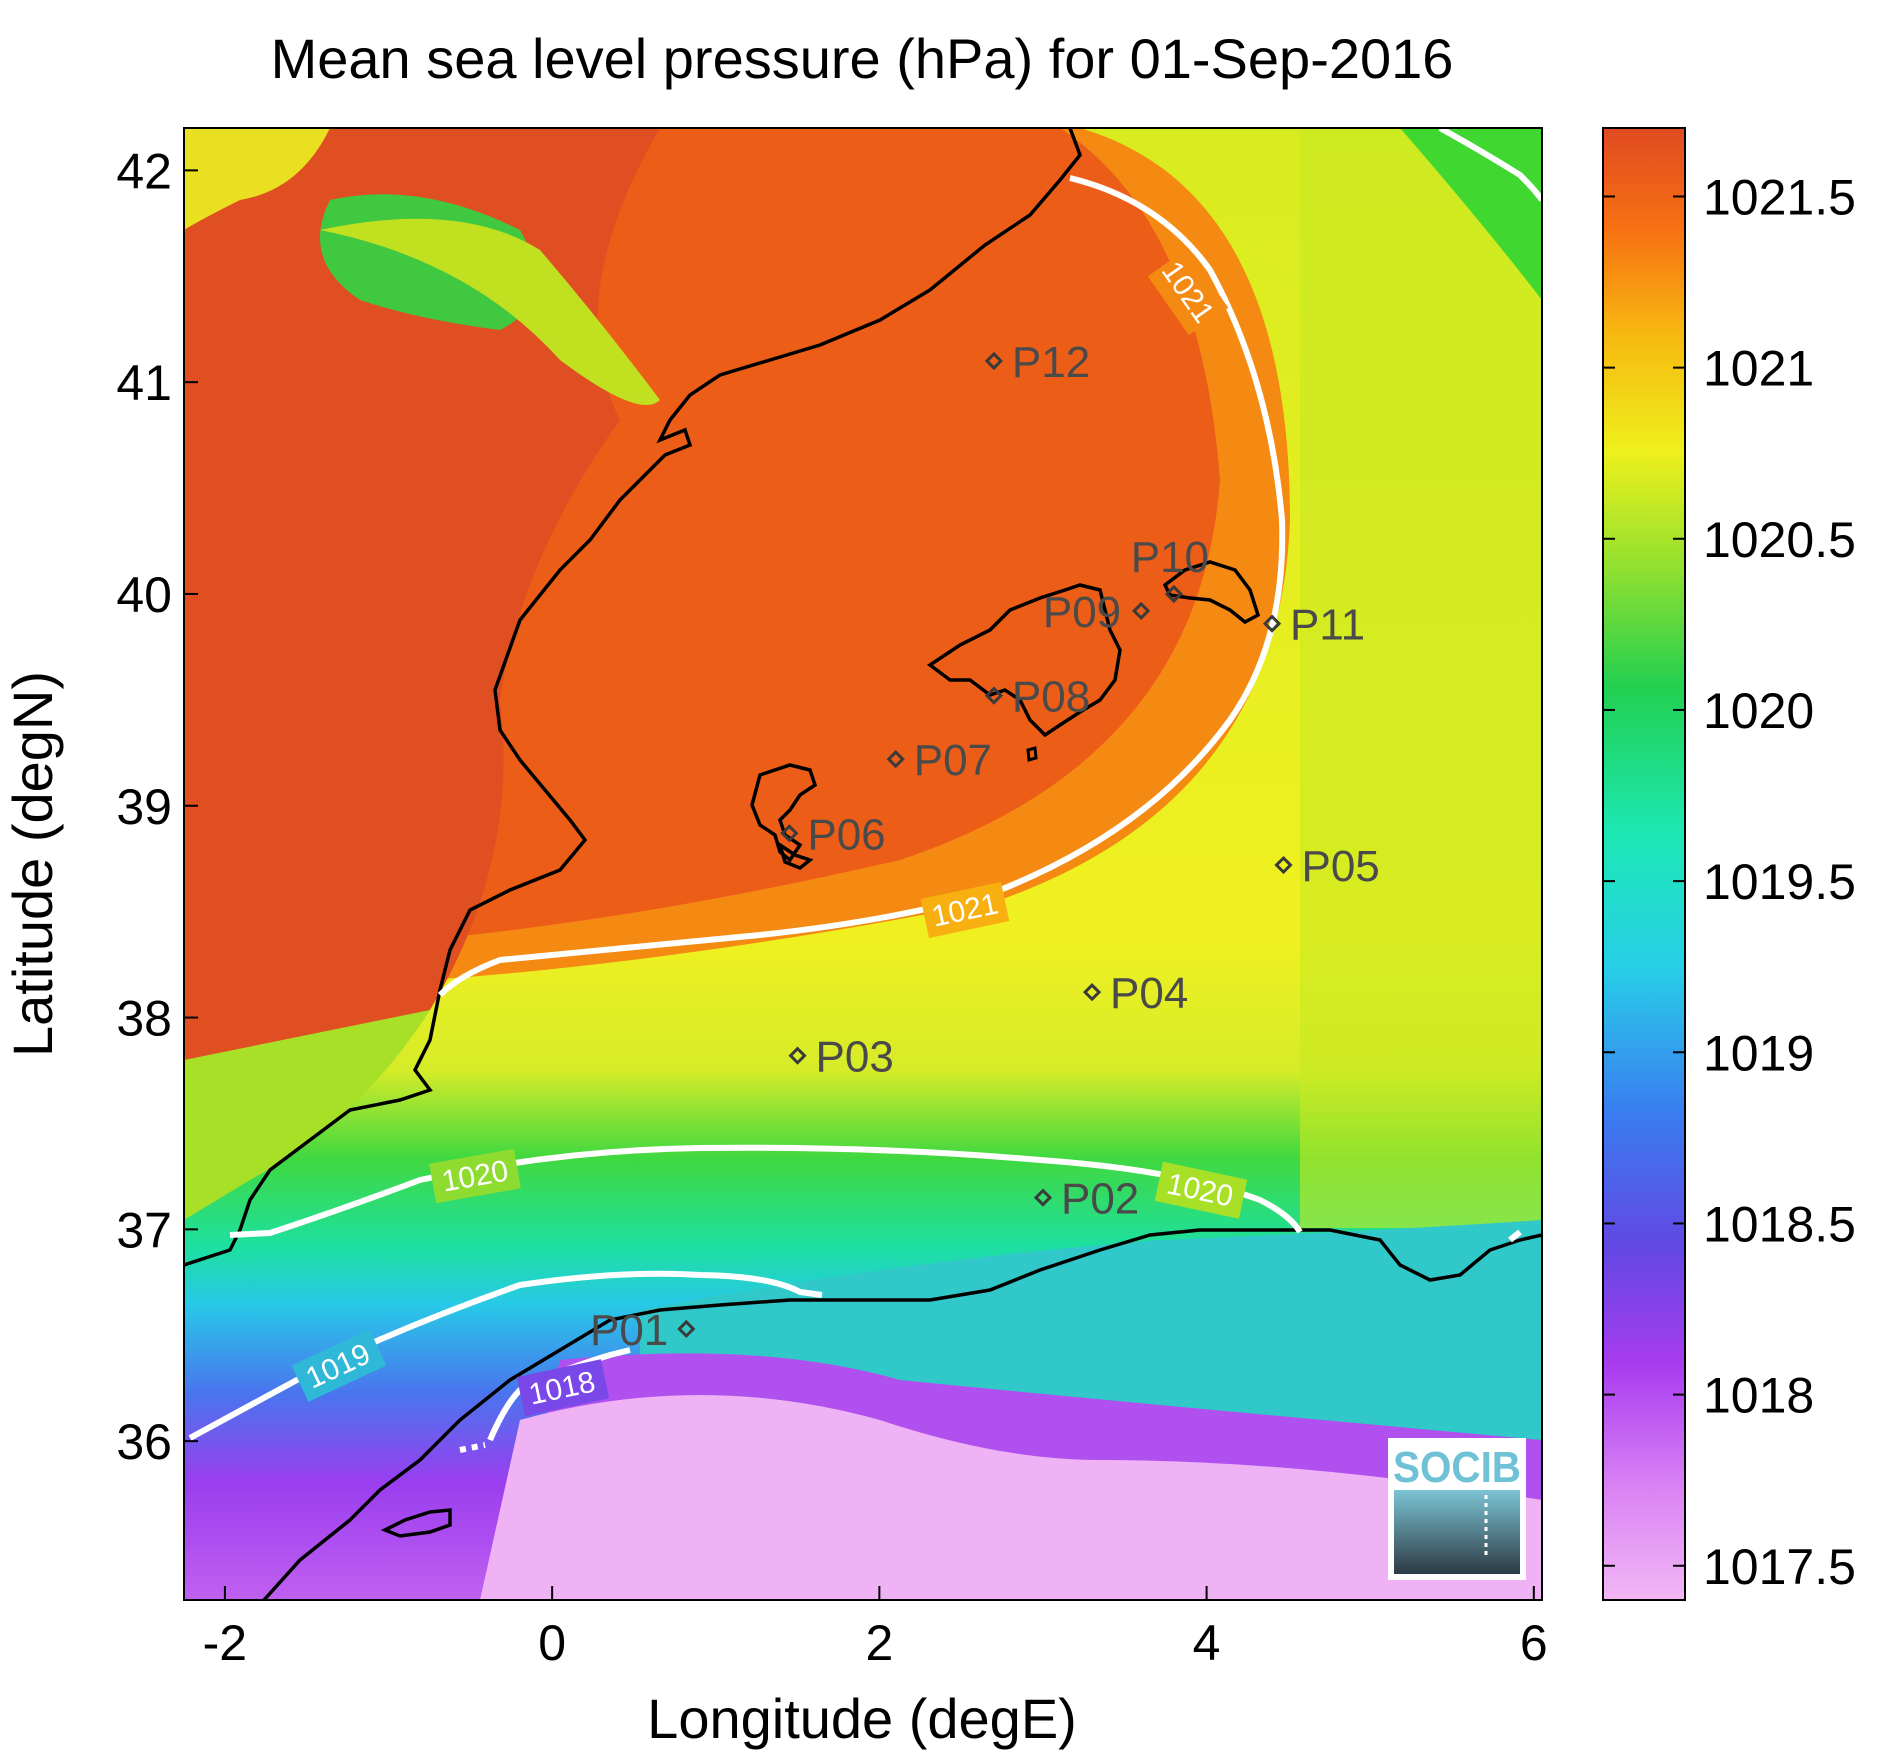 Image resolution: width=1904 pixels, height=1758 pixels. I want to click on station-p12: P12, so click(1037, 362).